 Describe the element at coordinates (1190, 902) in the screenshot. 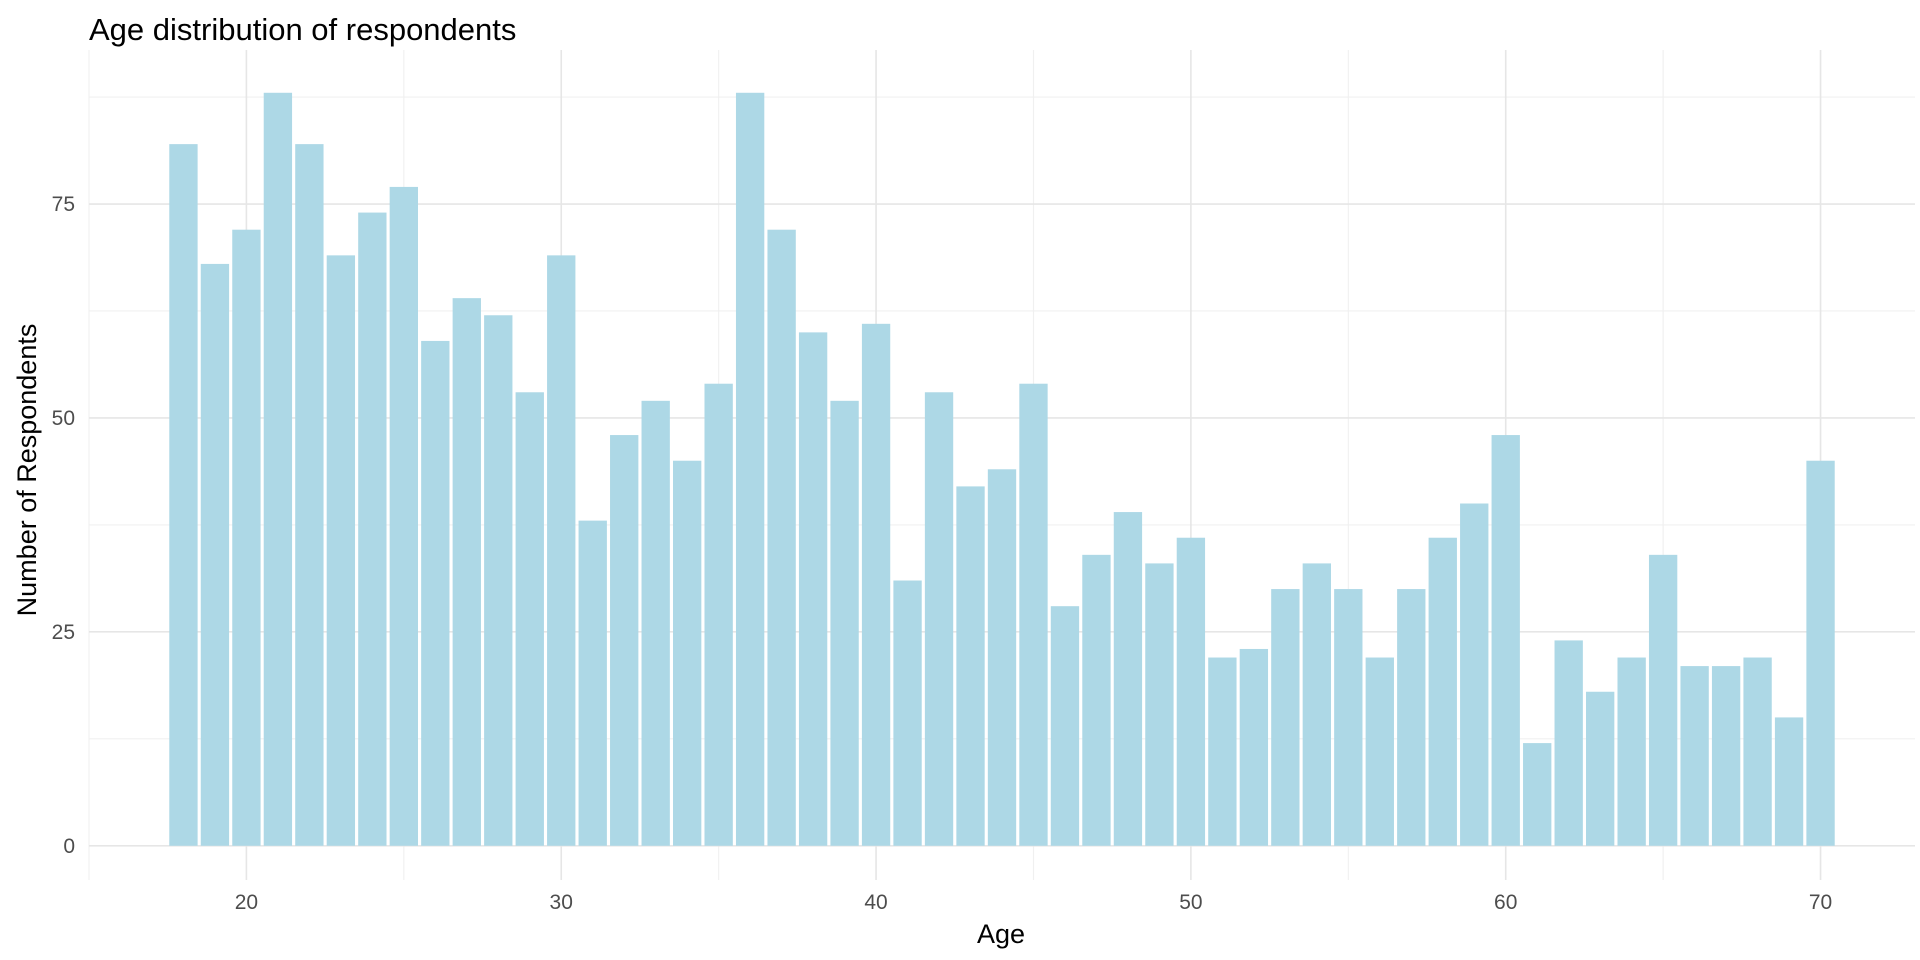

I see `x-tick-label: 50` at that location.